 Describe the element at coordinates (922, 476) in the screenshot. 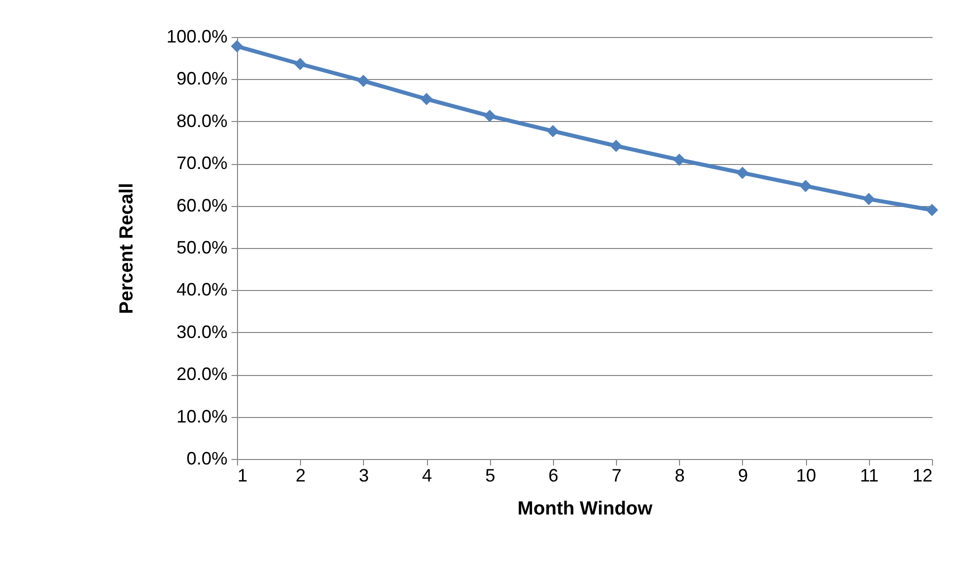

I see `x-tick-label: 12` at that location.